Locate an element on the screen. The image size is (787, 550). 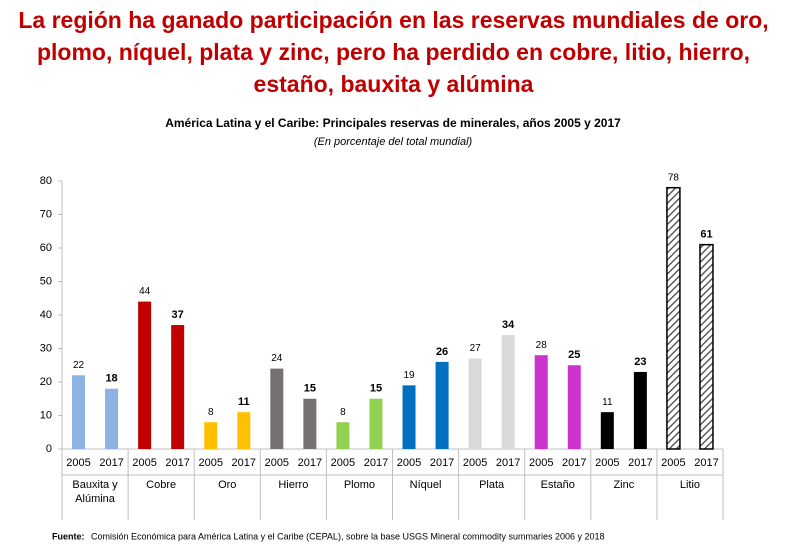
x-category-label: Níquel is located at coordinates (425, 485).